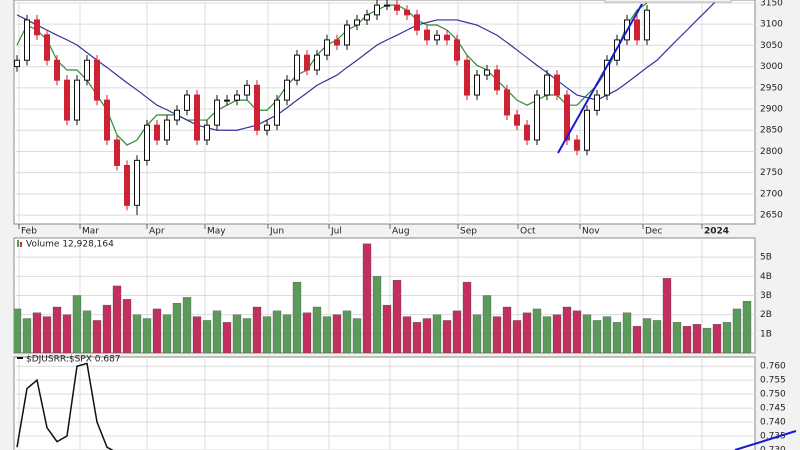  I want to click on y-tick-label: 0.730, so click(773, 448).